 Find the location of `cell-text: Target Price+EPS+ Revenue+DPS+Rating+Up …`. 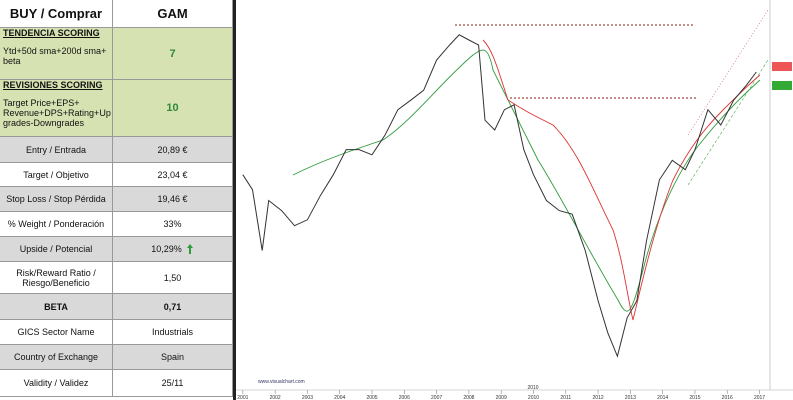

cell-text: Target Price+EPS+ Revenue+DPS+Rating+Up … is located at coordinates (57, 113).